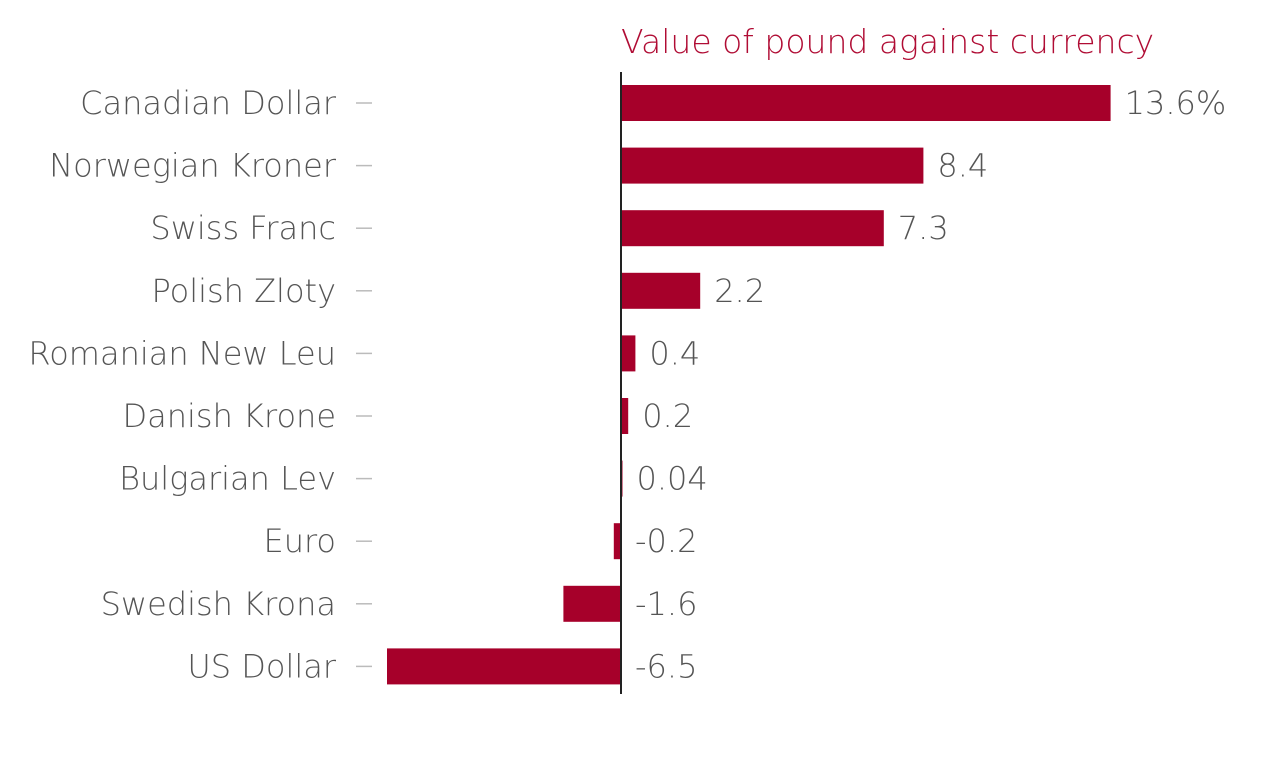 Image resolution: width=1280 pixels, height=760 pixels. Describe the element at coordinates (666, 666) in the screenshot. I see `value-label-us-dollar: -6.5` at that location.